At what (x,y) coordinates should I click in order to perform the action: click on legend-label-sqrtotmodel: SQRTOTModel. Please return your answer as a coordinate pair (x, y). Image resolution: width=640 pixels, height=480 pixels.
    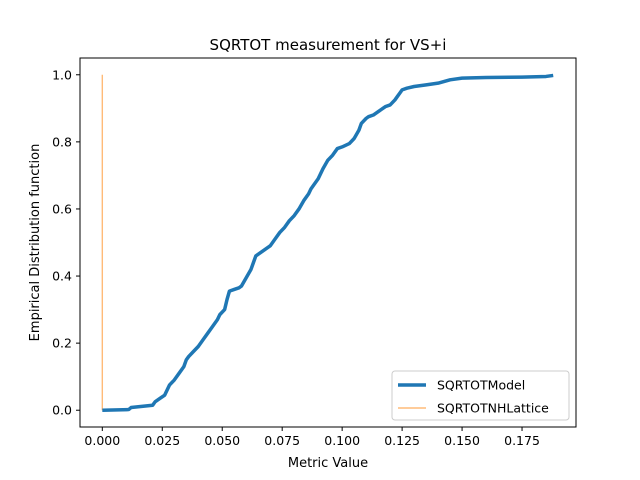
    Looking at the image, I should click on (481, 385).